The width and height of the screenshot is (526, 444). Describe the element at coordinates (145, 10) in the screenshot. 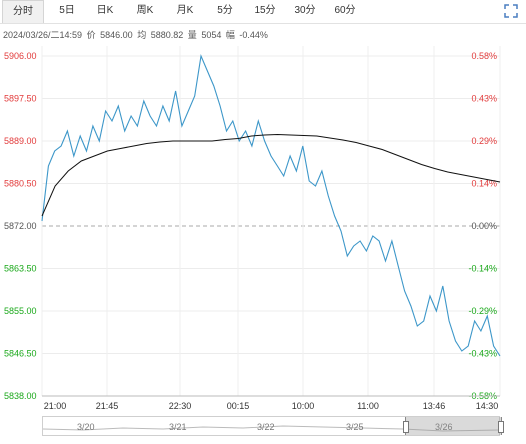

I see `tab-3: 周K` at that location.